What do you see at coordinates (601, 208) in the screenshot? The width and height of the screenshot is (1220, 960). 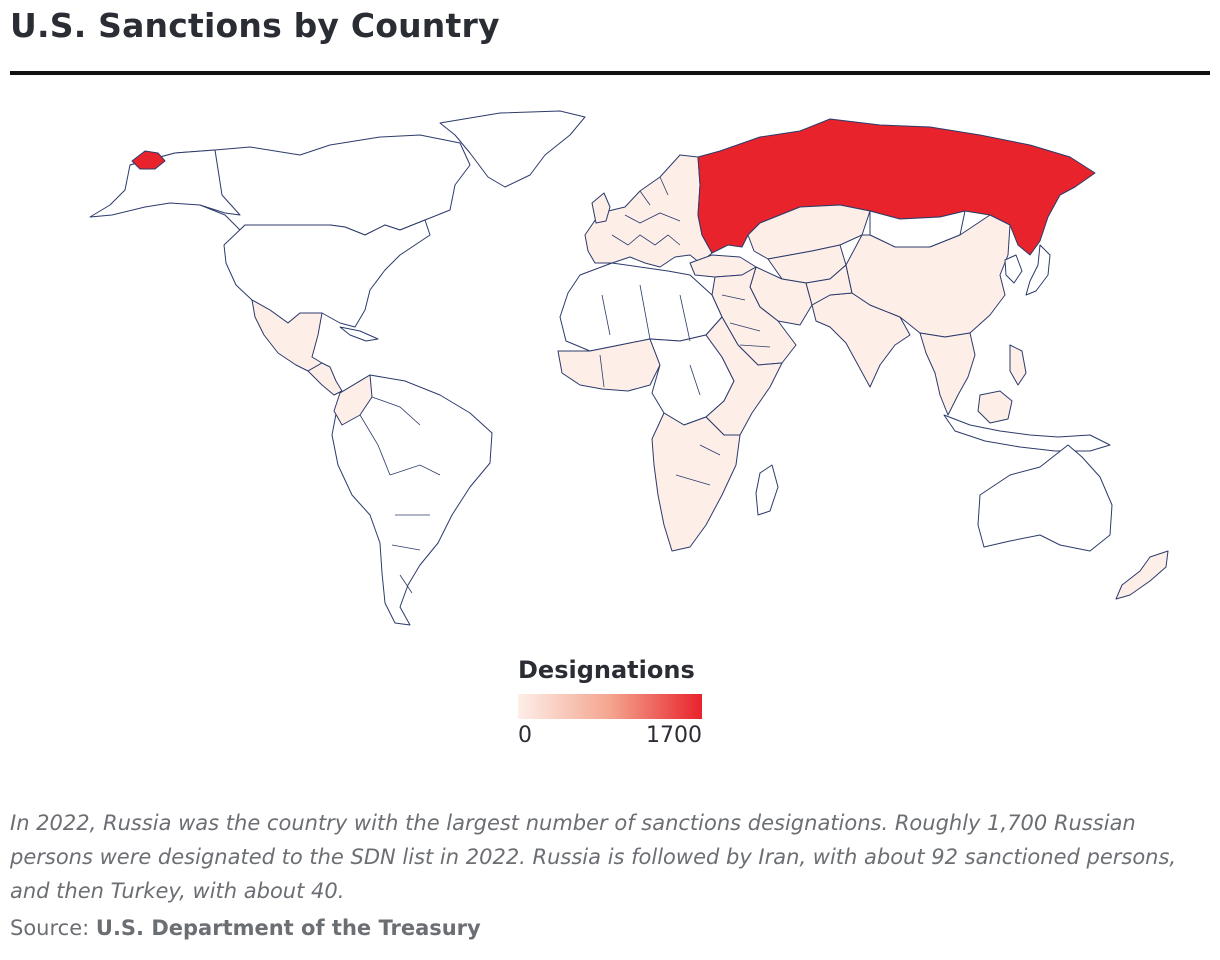 I see `region-uk` at bounding box center [601, 208].